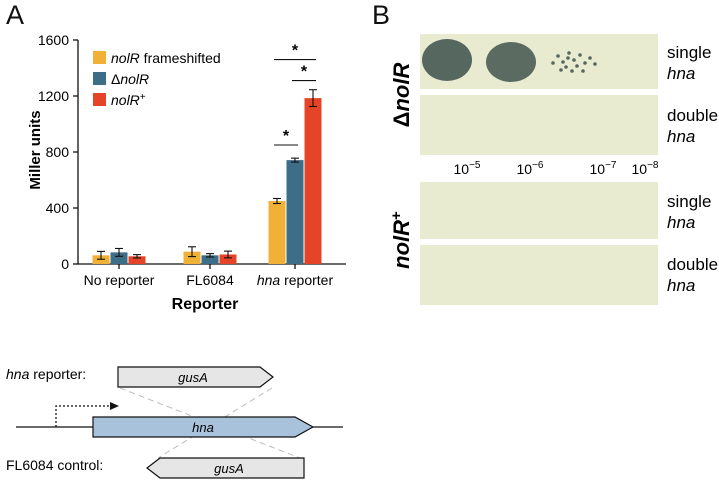  What do you see at coordinates (210, 280) in the screenshot?
I see `x-tick-label: FL6084` at bounding box center [210, 280].